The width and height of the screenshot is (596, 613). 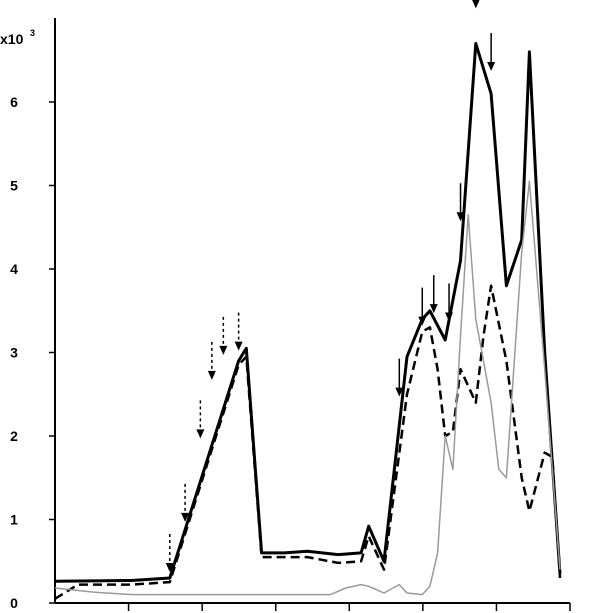 What do you see at coordinates (313, 606) in the screenshot?
I see `x-axis` at bounding box center [313, 606].